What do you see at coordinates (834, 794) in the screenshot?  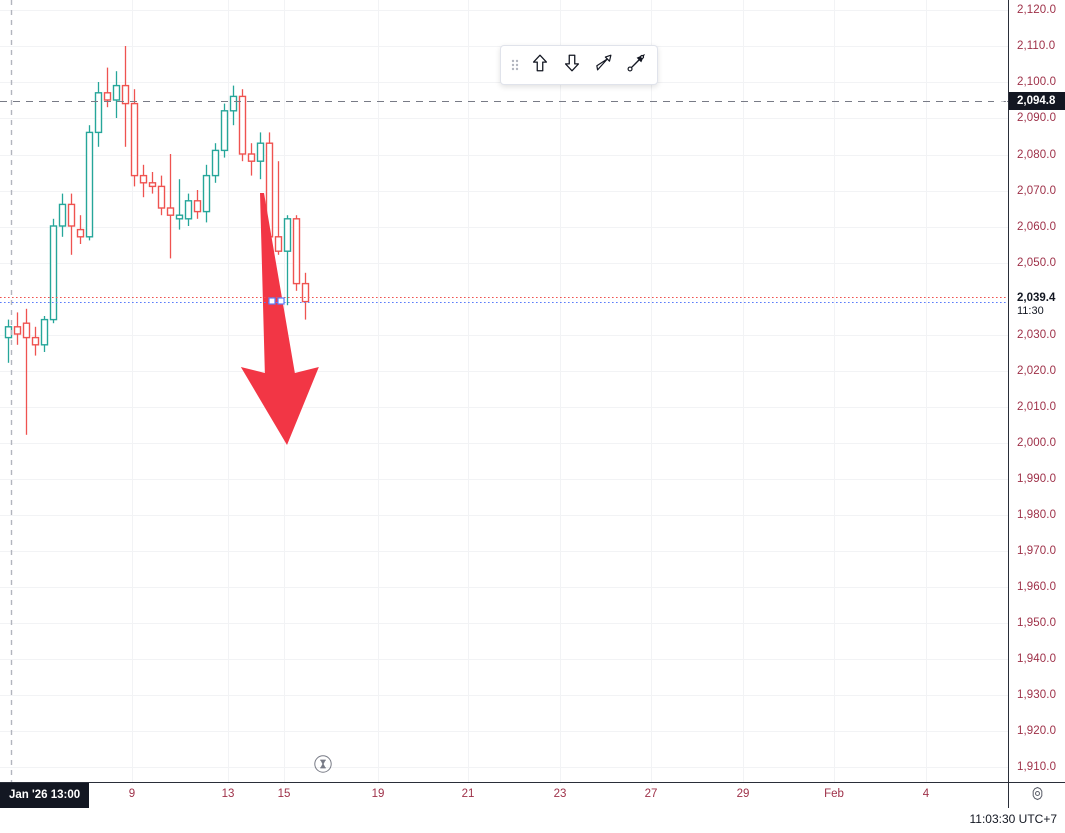 I see `time-tick: Feb` at bounding box center [834, 794].